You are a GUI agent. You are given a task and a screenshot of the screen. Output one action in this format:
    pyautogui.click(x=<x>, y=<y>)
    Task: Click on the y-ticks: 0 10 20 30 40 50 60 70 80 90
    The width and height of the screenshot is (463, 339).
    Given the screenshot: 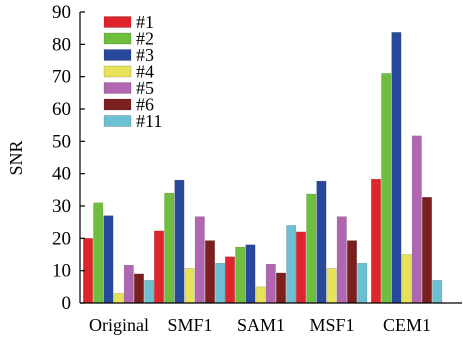 What is the action you would take?
    pyautogui.click(x=68, y=158)
    